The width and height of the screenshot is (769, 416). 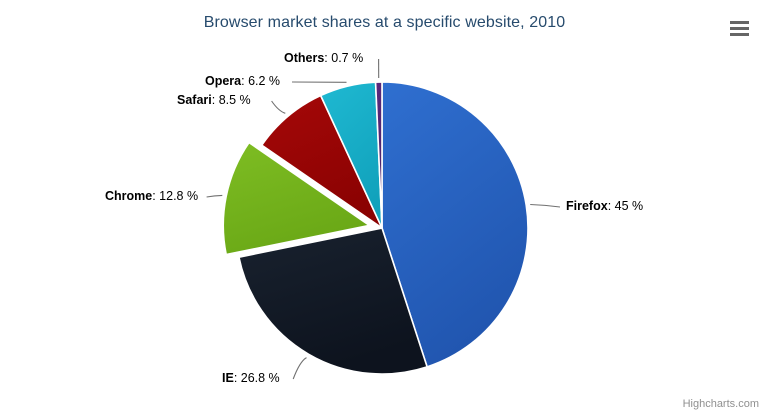 What do you see at coordinates (175, 196) in the screenshot?
I see `data-label-value: : 12.8 %` at bounding box center [175, 196].